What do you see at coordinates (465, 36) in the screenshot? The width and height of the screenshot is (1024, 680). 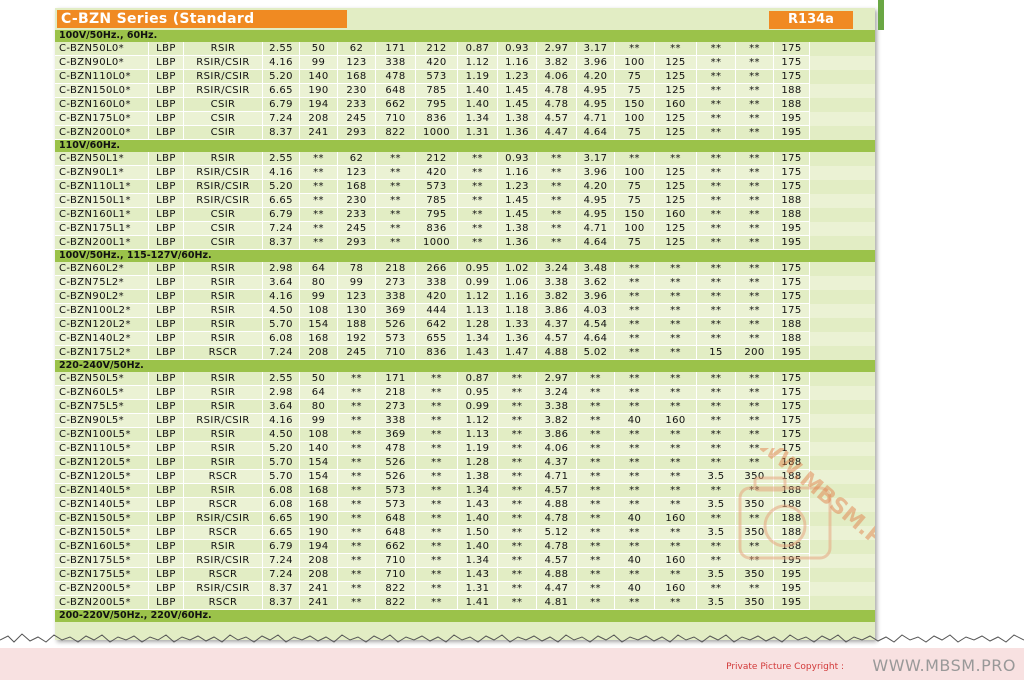 I see `section-header: 100V/50Hz., 60Hz.` at bounding box center [465, 36].